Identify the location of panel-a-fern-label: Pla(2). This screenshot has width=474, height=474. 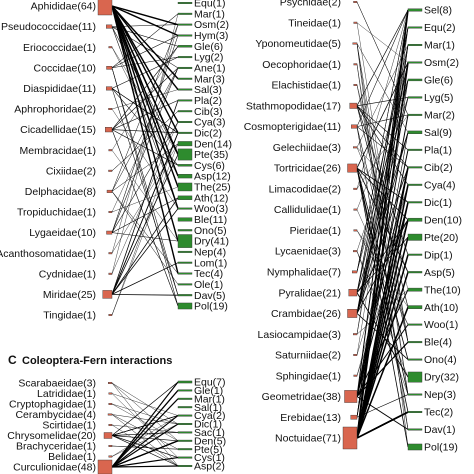
(208, 101).